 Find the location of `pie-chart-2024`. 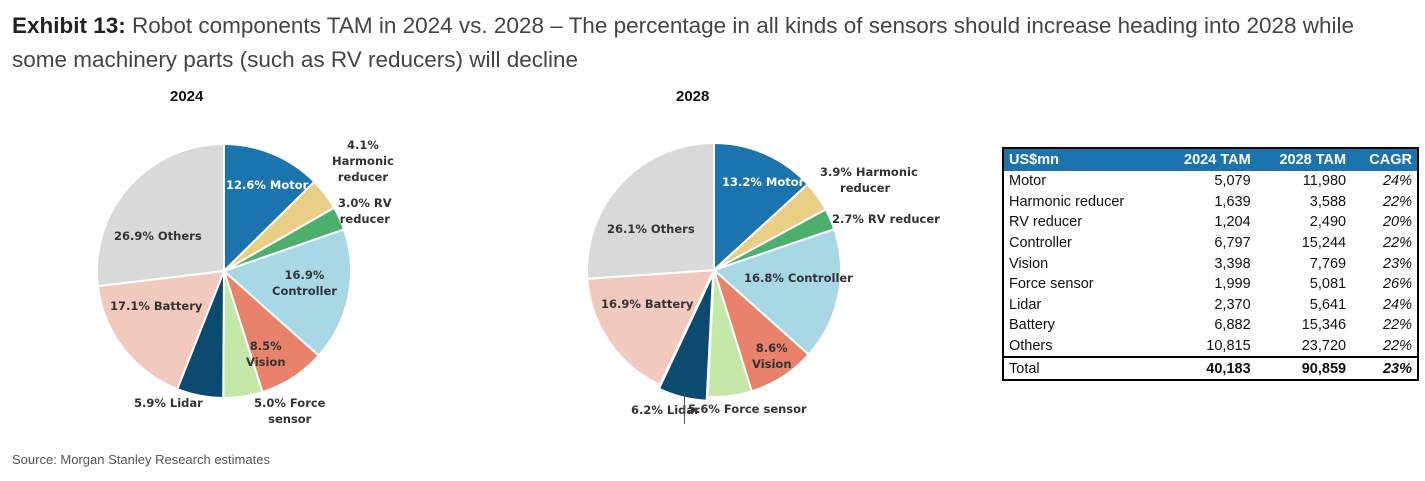

pie-chart-2024 is located at coordinates (224, 271).